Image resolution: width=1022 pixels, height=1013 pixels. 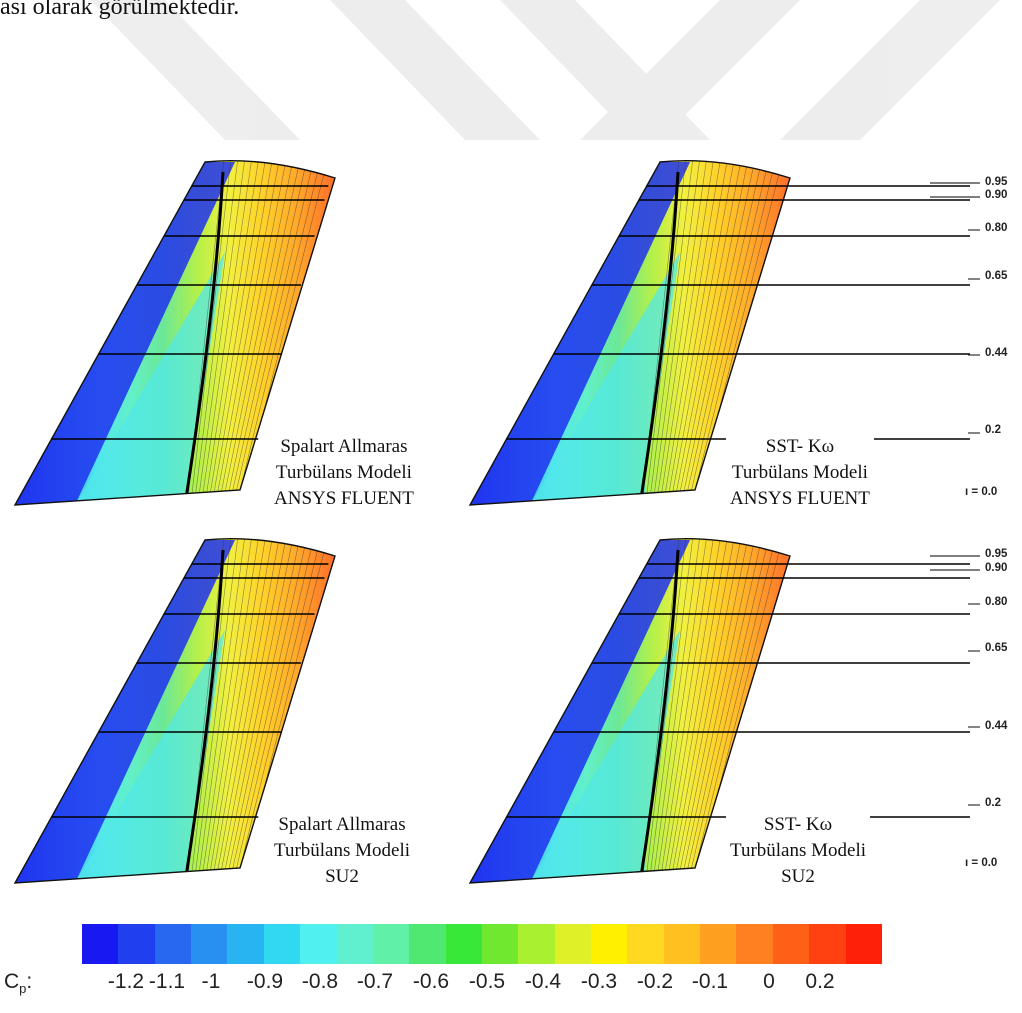 What do you see at coordinates (344, 446) in the screenshot?
I see `caption-line: Spalart Allmaras` at bounding box center [344, 446].